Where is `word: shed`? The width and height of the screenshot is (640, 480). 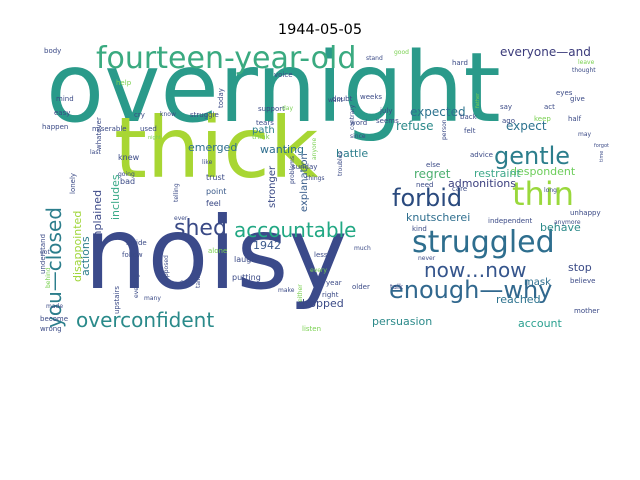 word: shed is located at coordinates (200, 228).